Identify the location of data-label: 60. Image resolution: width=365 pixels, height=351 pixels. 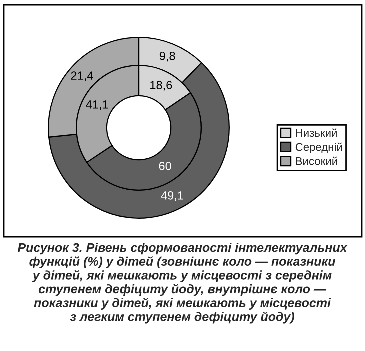
(165, 166).